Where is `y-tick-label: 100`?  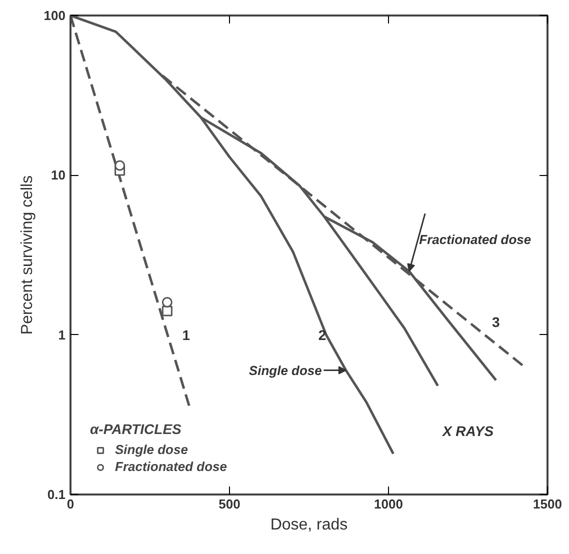
y-tick-label: 100 is located at coordinates (55, 15).